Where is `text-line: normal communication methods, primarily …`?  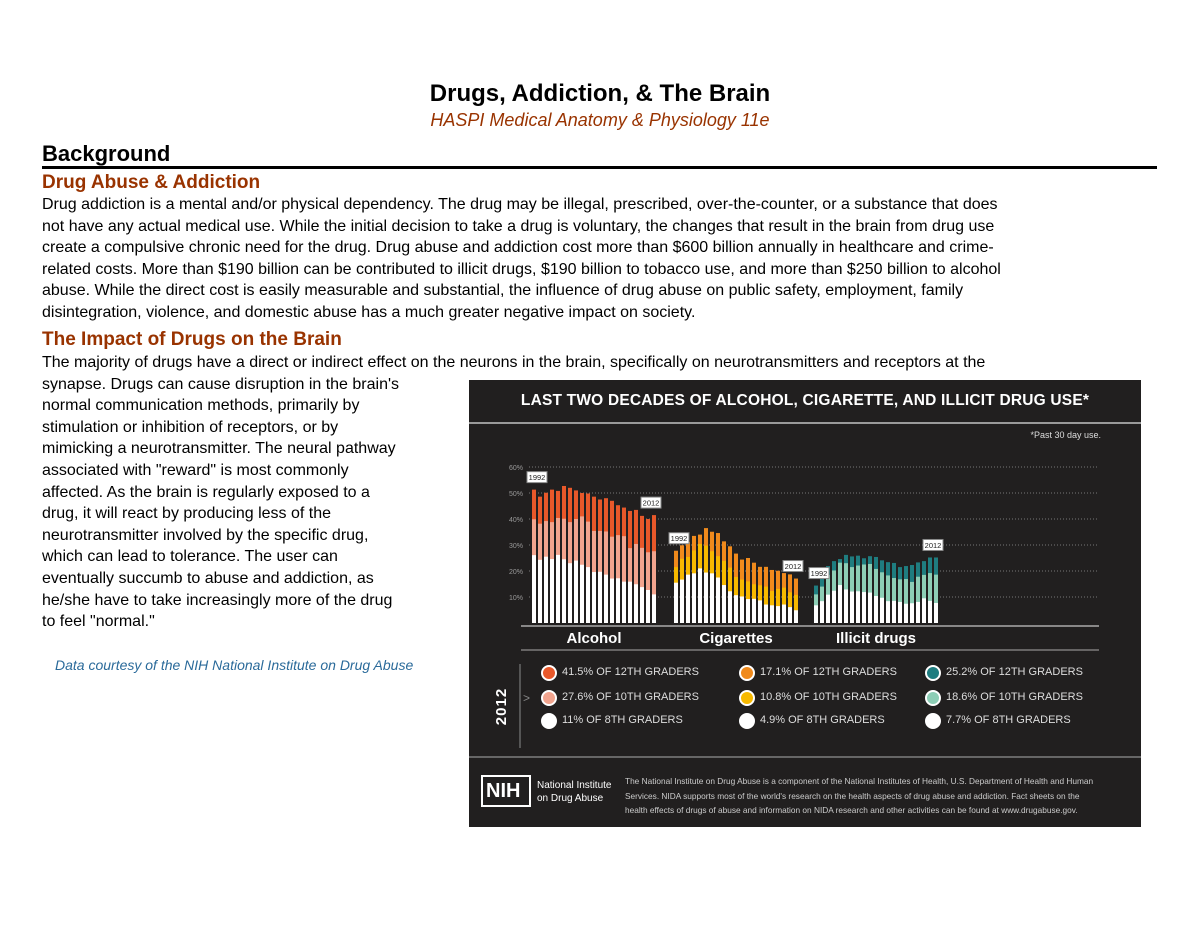
text-line: normal communication methods, primarily … is located at coordinates (201, 406).